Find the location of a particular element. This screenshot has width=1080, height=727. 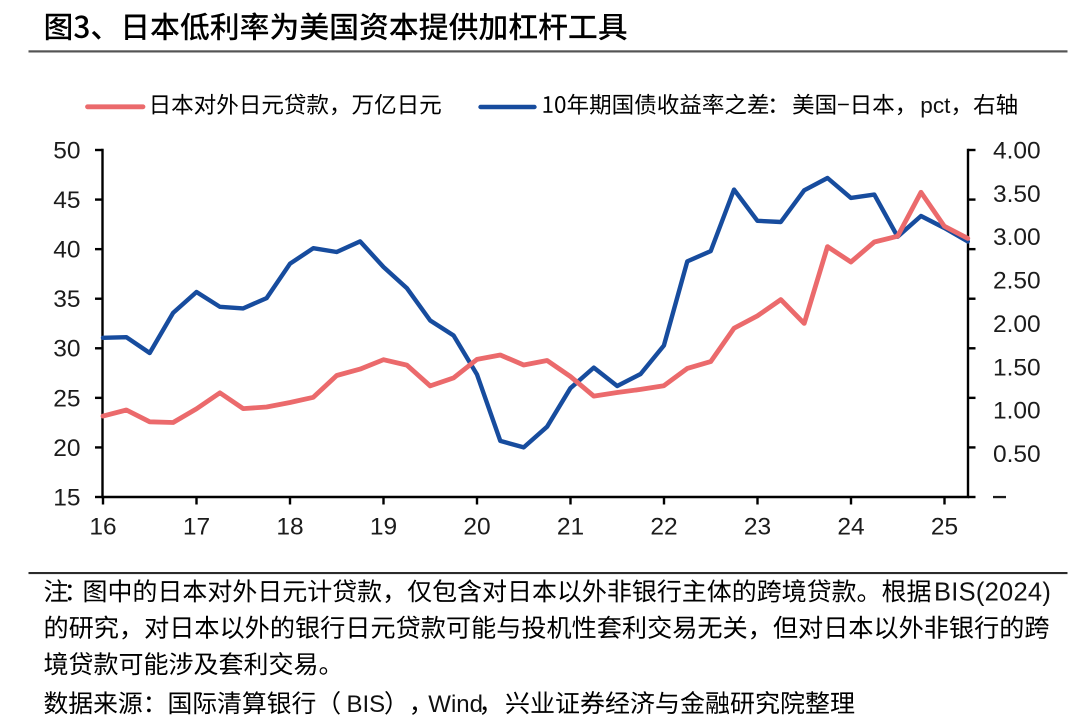

svg-text: 1.50 is located at coordinates (1017, 367).